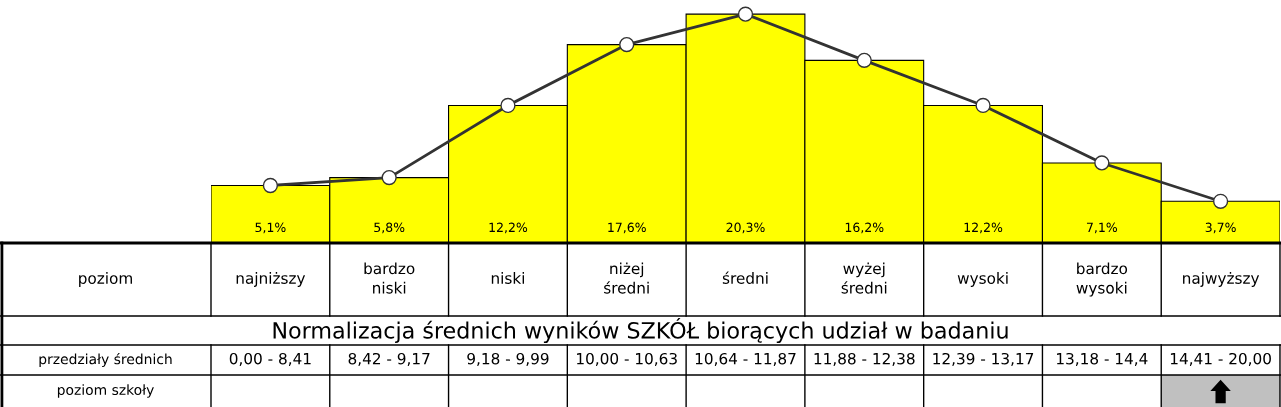 The width and height of the screenshot is (1281, 407). I want to click on text: 10,00 - 10,63, so click(627, 359).